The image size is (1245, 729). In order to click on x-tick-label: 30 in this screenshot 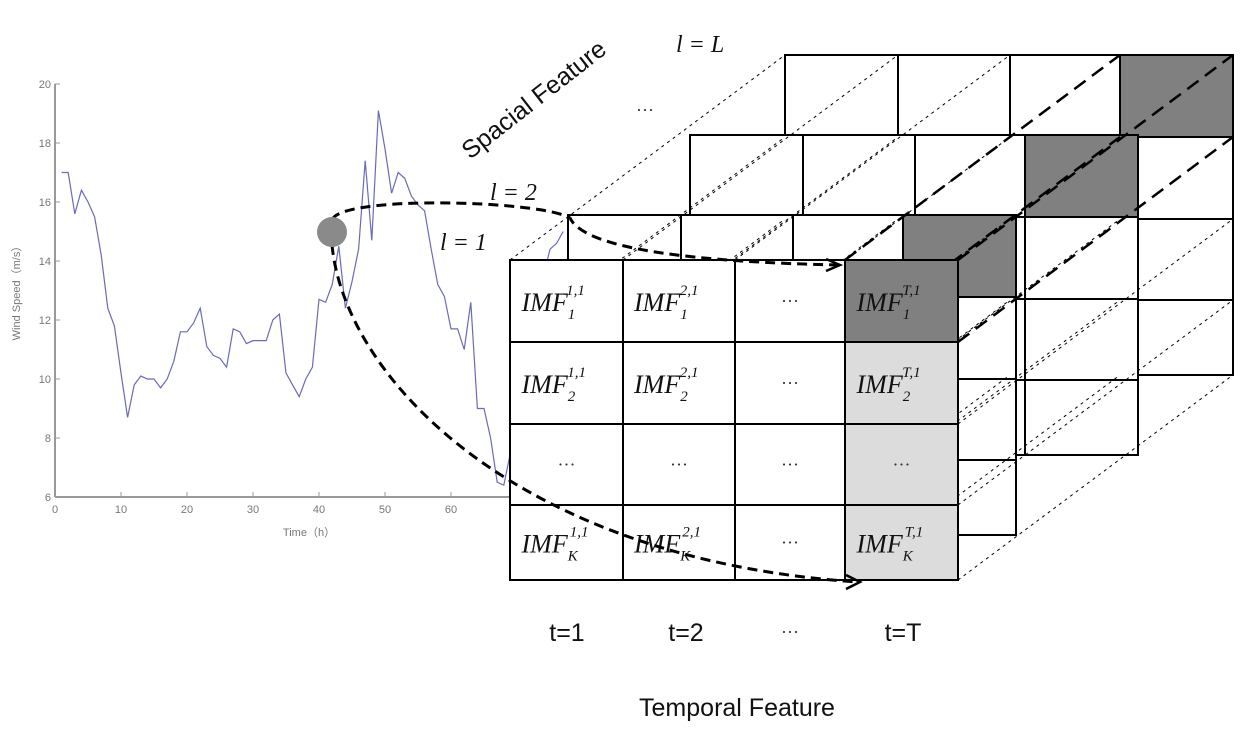, I will do `click(253, 510)`.